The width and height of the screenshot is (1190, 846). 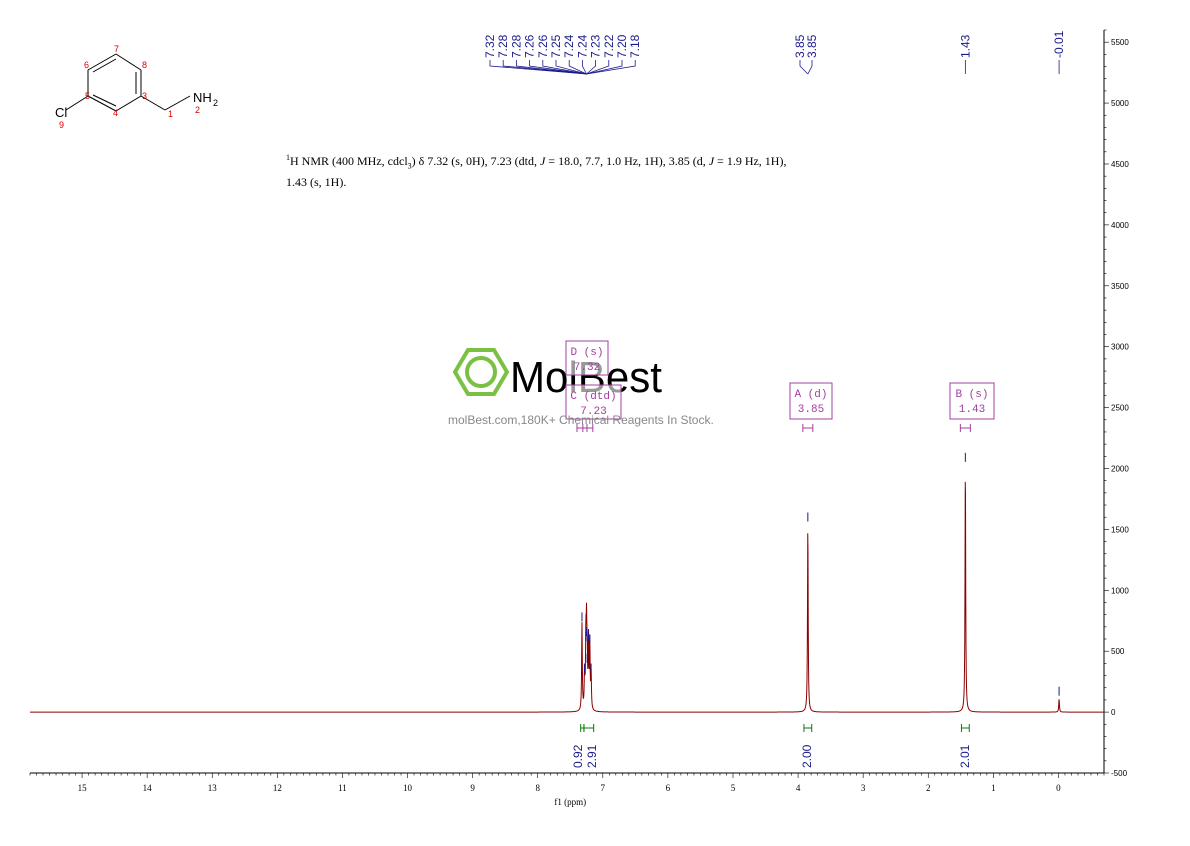 What do you see at coordinates (668, 788) in the screenshot?
I see `x-tick-label: 6` at bounding box center [668, 788].